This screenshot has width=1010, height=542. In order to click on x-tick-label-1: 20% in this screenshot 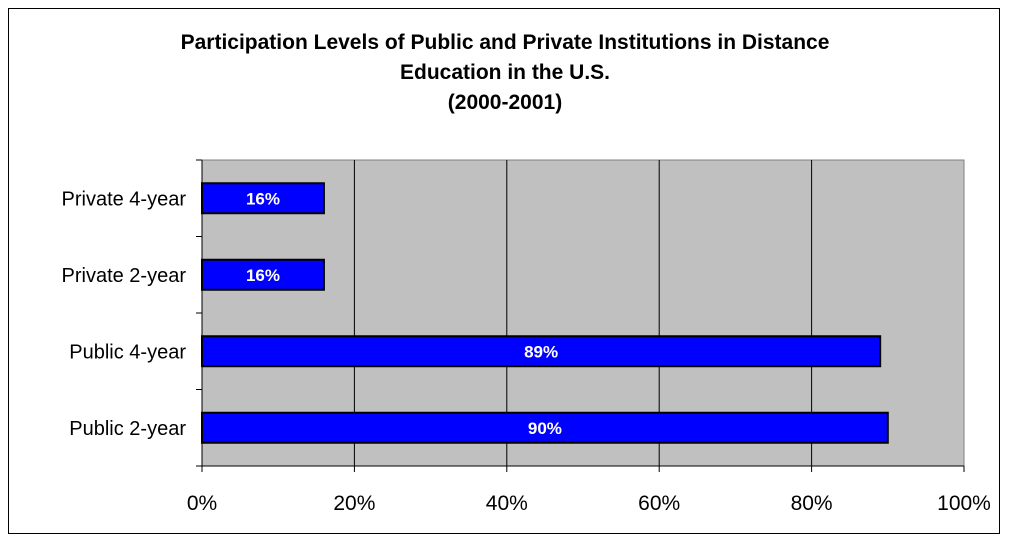, I will do `click(354, 503)`.